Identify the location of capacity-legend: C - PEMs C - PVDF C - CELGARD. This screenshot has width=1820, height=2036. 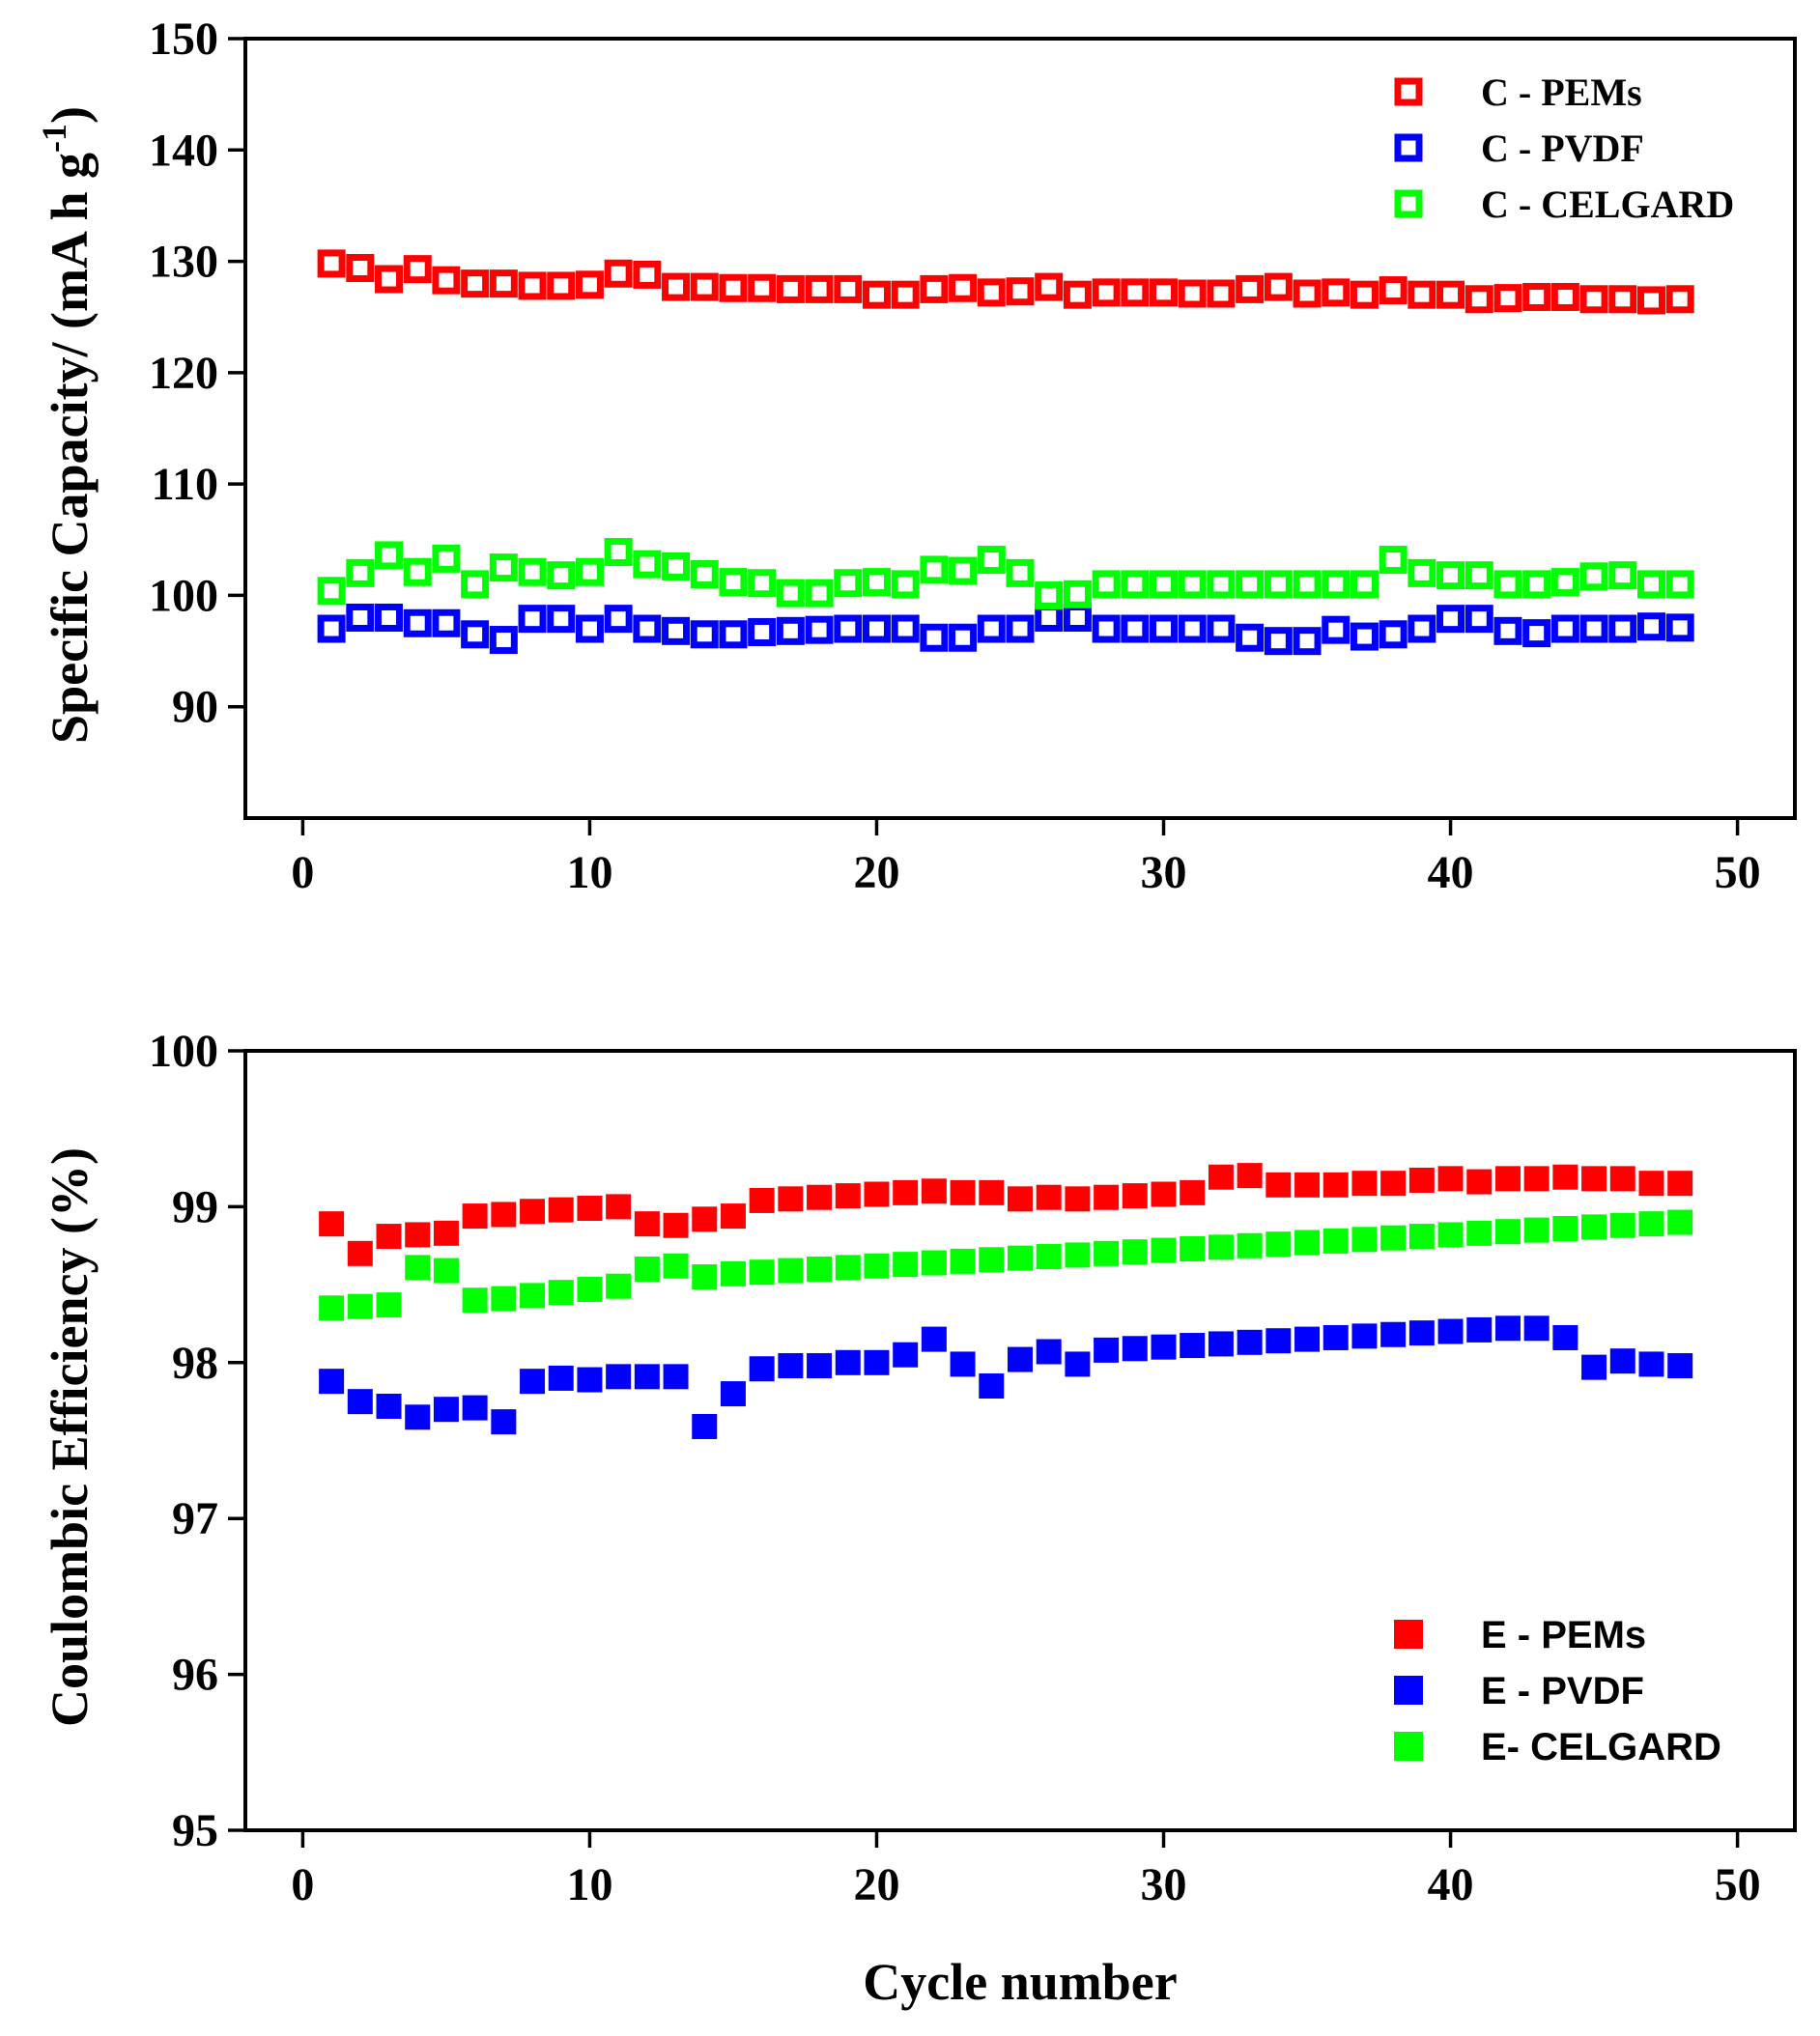
(1564, 148).